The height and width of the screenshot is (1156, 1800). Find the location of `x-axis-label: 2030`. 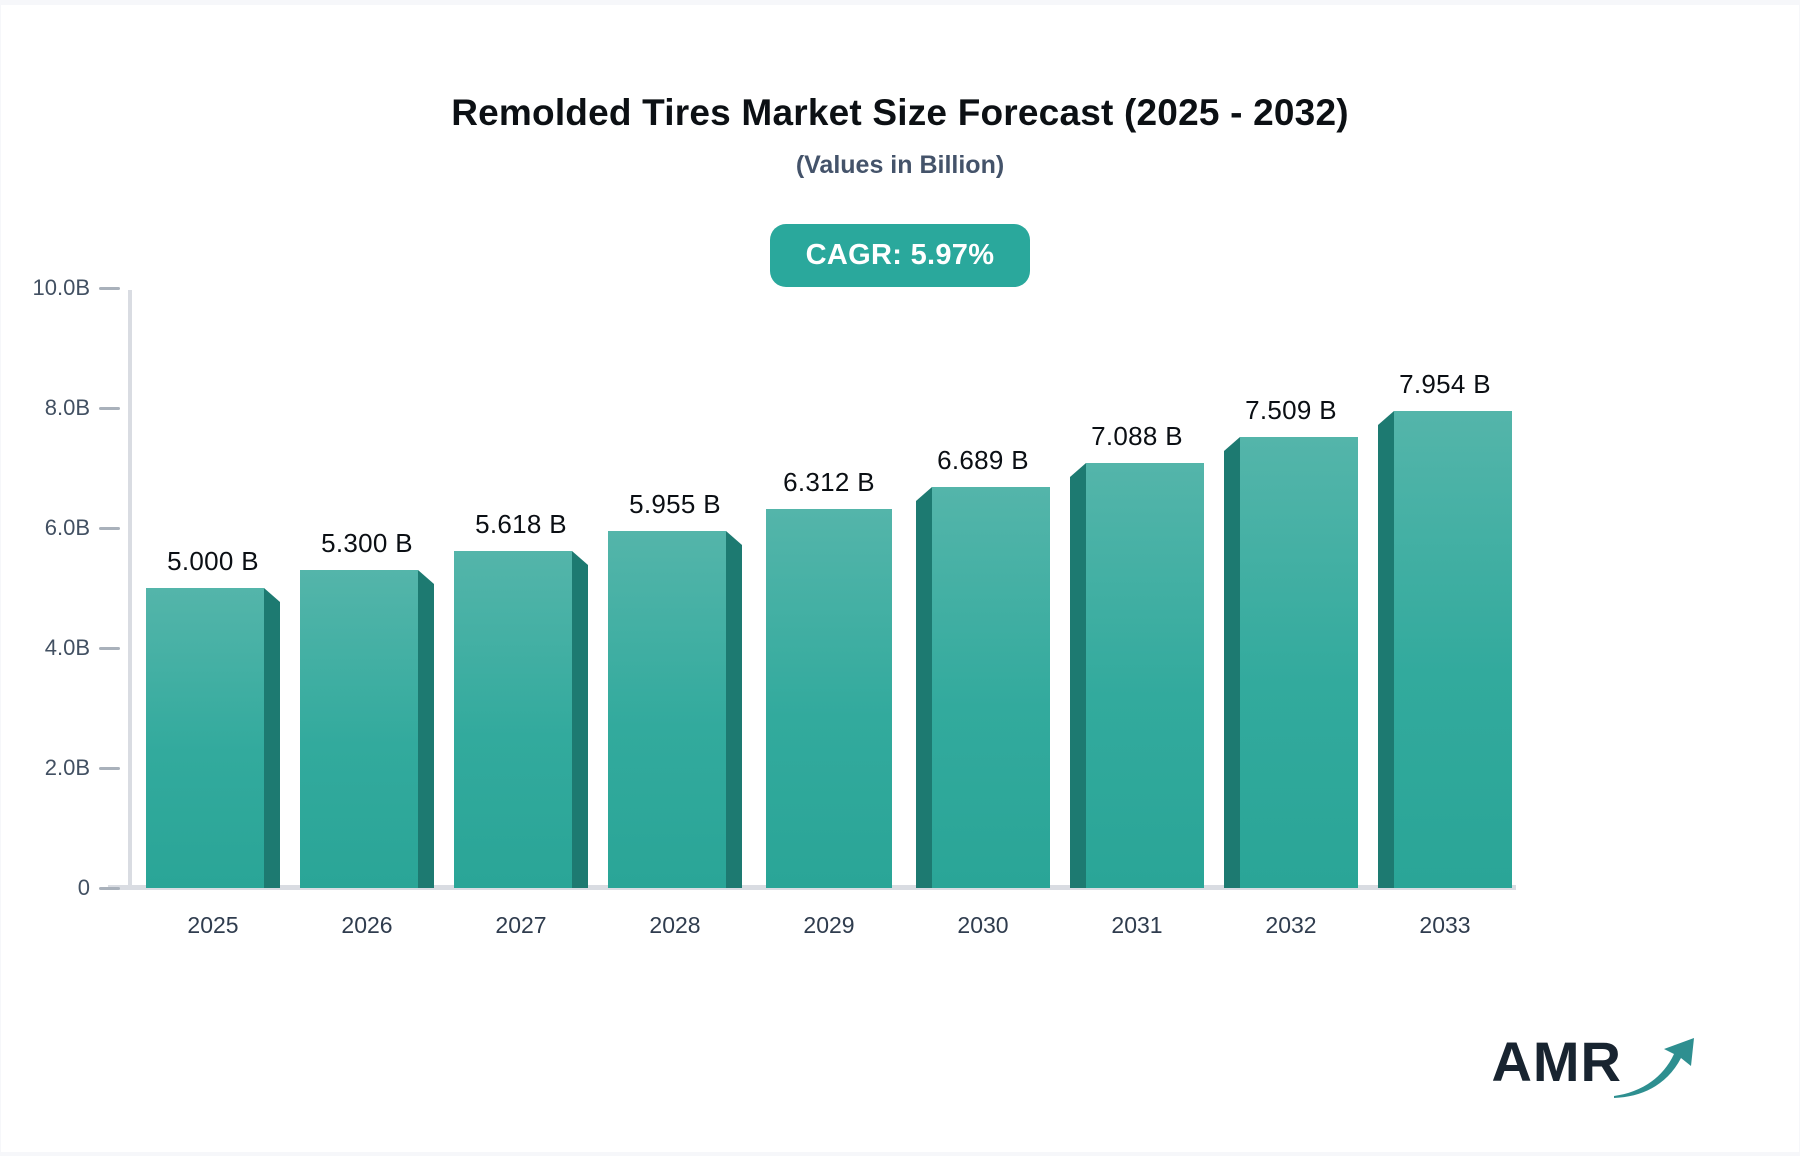

x-axis-label: 2030 is located at coordinates (983, 925).